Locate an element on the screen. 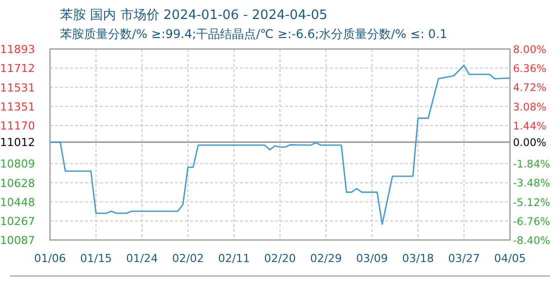  y-tick-label: 10628 is located at coordinates (17, 183).